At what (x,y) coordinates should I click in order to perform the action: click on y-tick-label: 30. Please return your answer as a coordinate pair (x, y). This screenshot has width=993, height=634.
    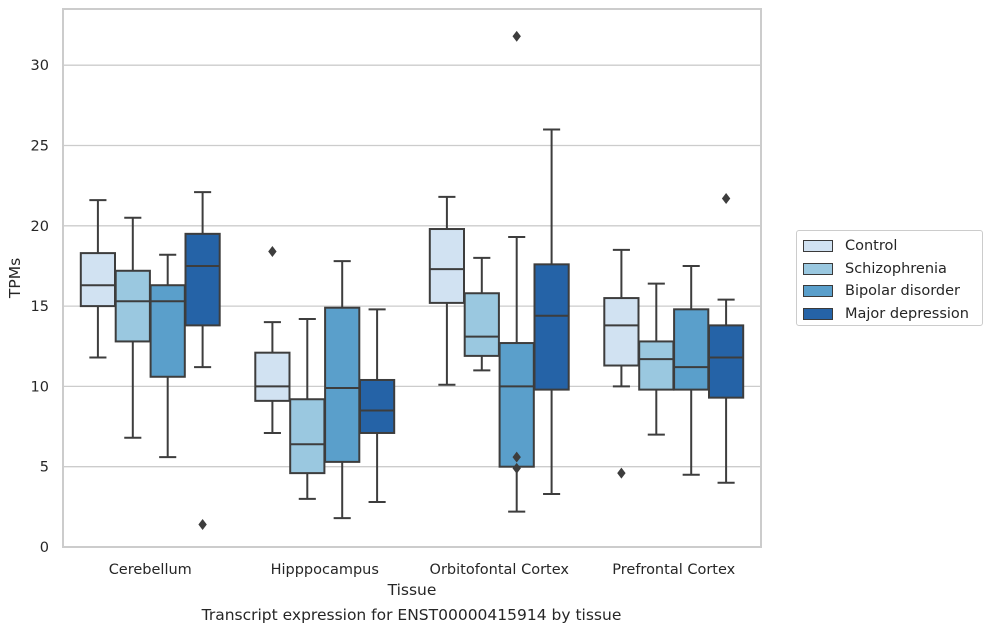
    Looking at the image, I should click on (40, 66).